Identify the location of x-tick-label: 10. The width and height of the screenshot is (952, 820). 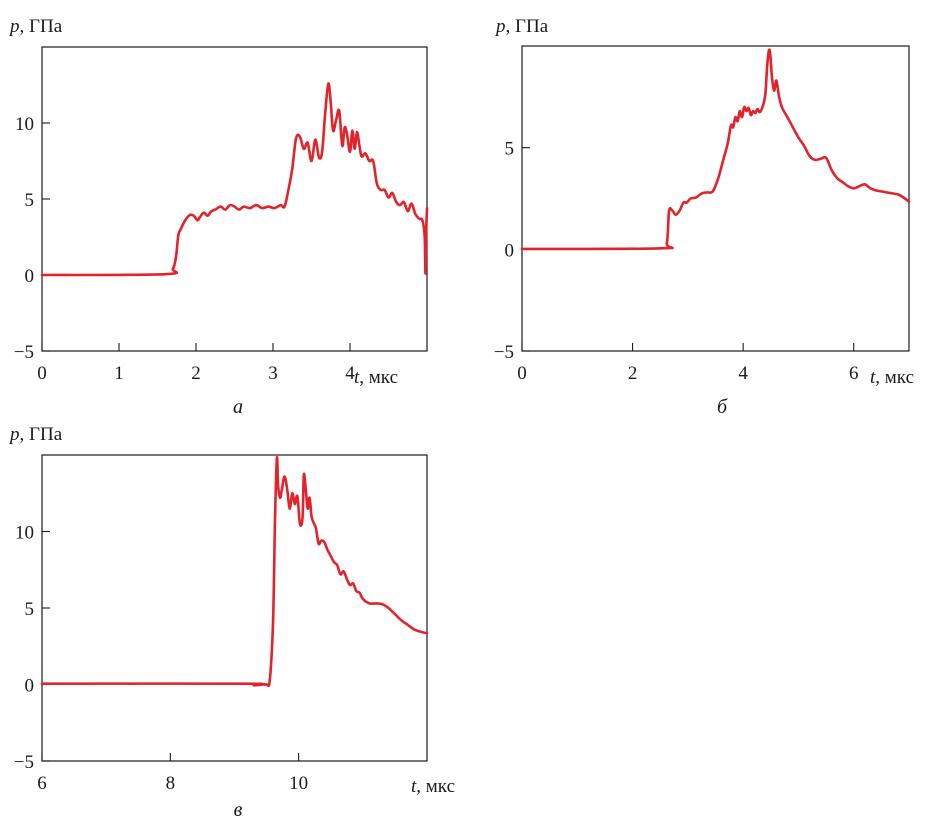
(298, 783).